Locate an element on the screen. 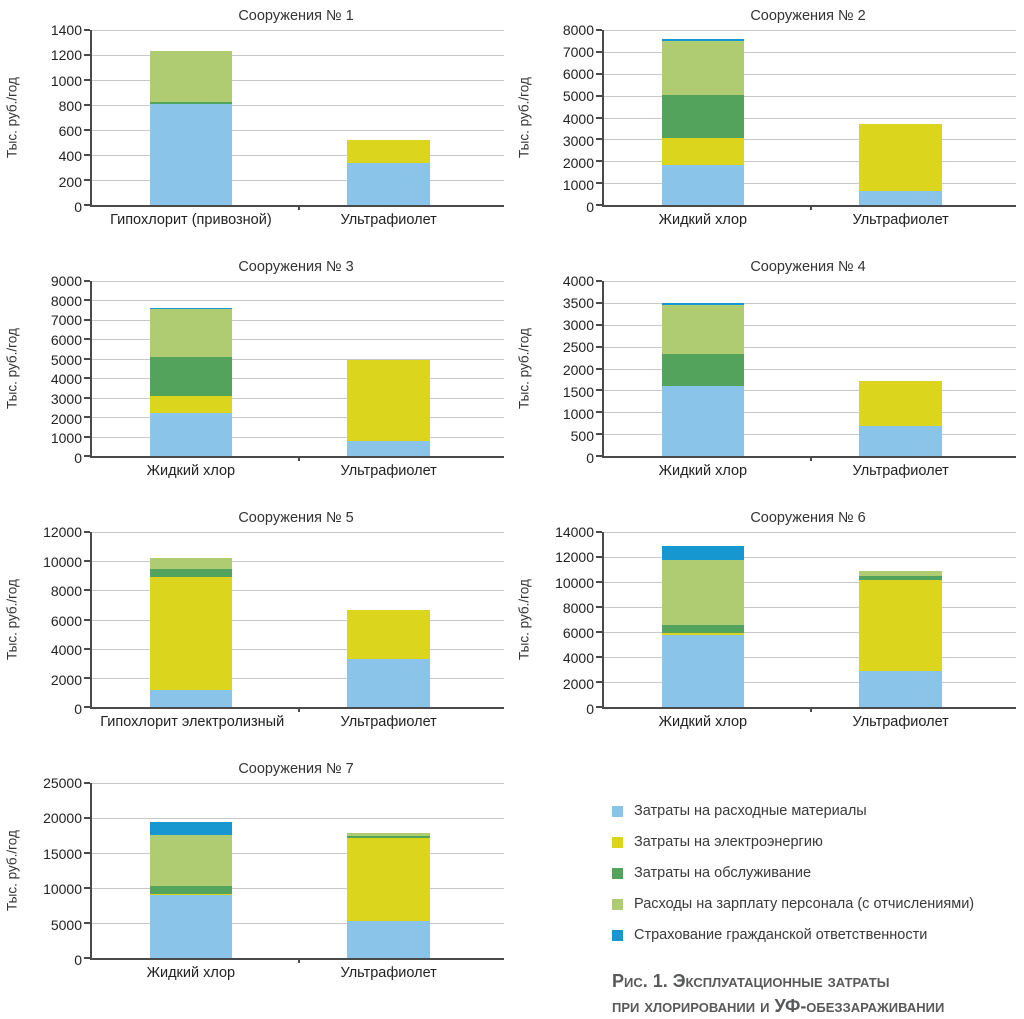  plot-area: Жидкий хлор Ультрафиолет is located at coordinates (806, 630).